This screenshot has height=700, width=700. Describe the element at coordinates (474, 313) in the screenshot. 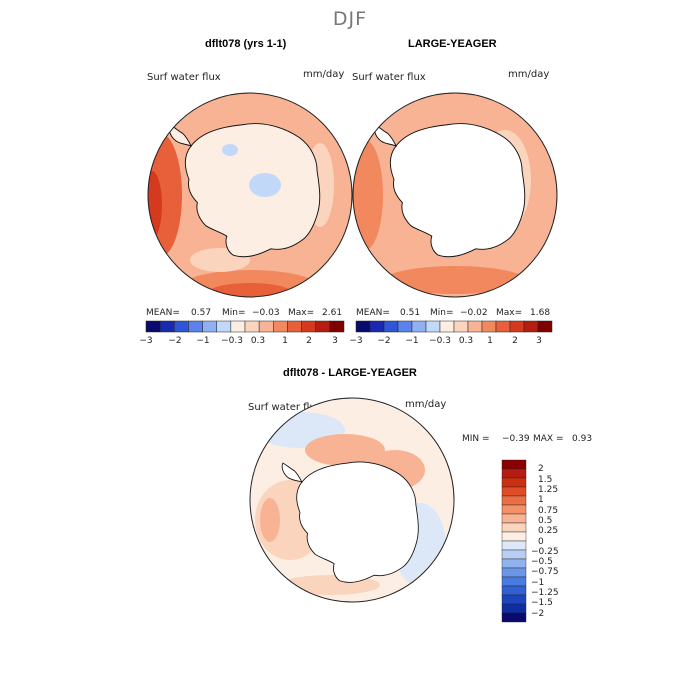

I see `panel-2-min-value: −0.02` at that location.